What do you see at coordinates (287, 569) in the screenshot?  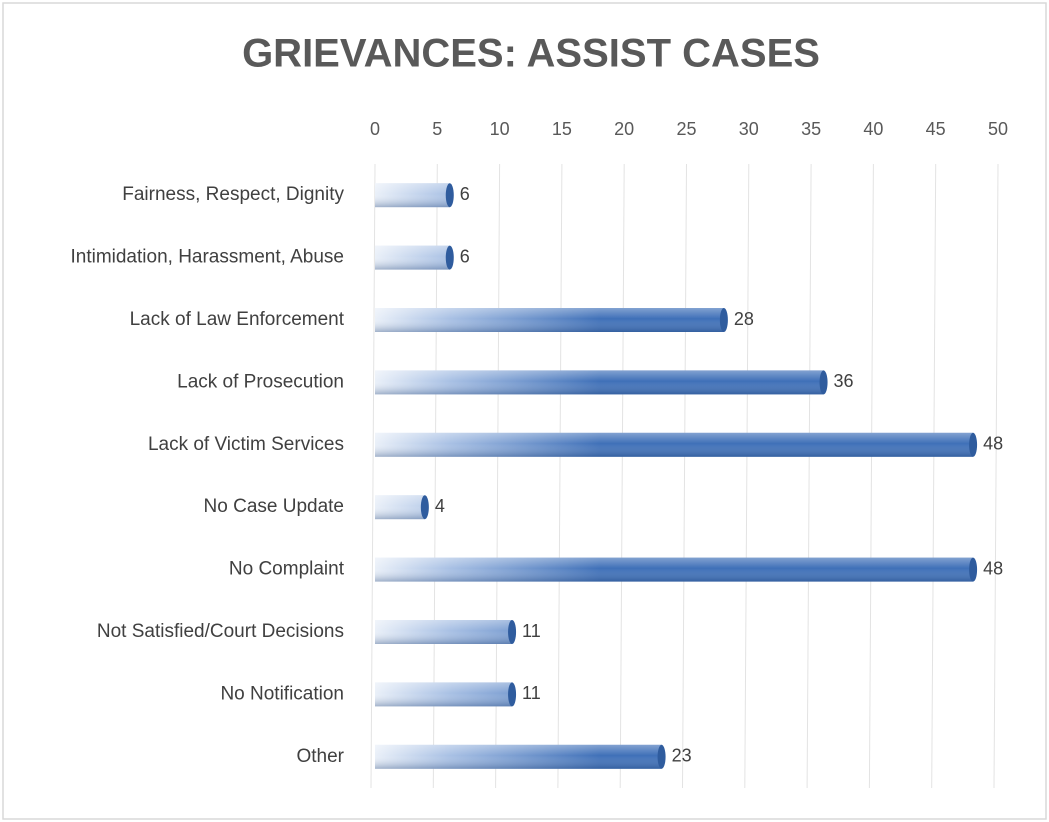 I see `y-tick-label: No Complaint` at bounding box center [287, 569].